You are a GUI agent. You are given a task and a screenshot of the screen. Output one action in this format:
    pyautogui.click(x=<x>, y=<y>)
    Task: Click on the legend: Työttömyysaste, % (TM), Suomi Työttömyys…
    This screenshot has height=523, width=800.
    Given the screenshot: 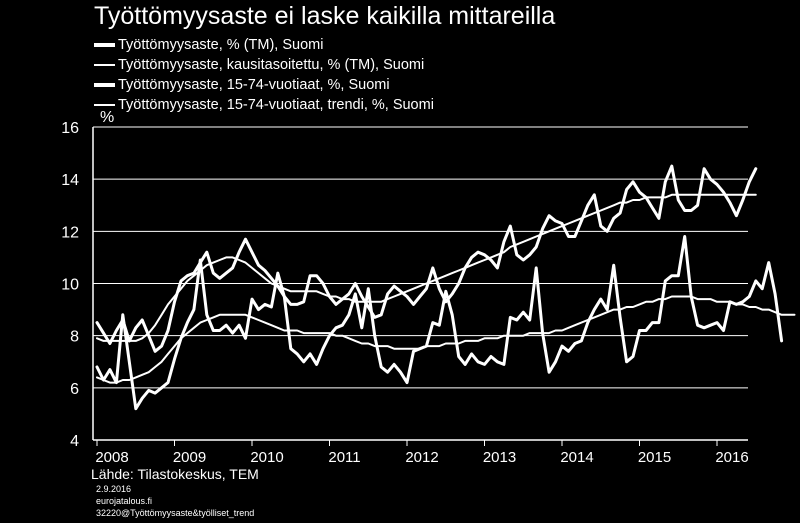 What is the action you would take?
    pyautogui.click(x=264, y=75)
    